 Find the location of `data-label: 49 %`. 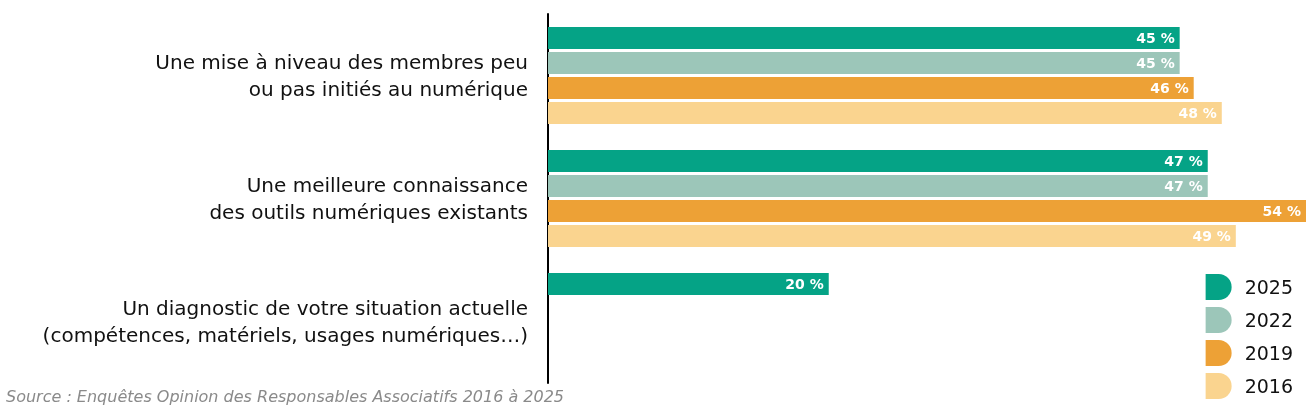

data-label: 49 % is located at coordinates (1211, 236).